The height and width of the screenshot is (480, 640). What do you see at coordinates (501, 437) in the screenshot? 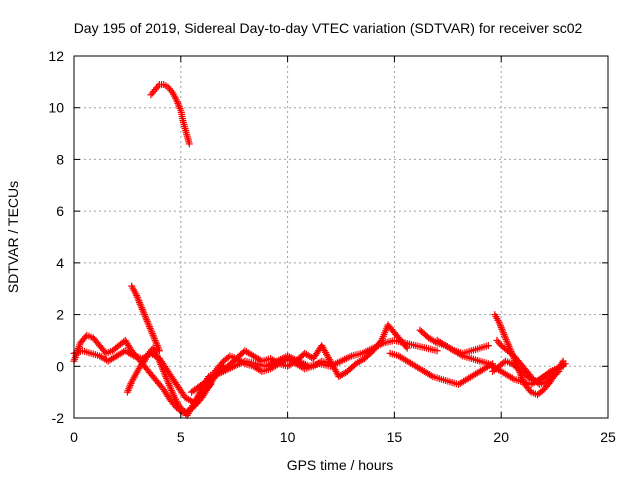
I see `x-tick-label: 20` at bounding box center [501, 437].